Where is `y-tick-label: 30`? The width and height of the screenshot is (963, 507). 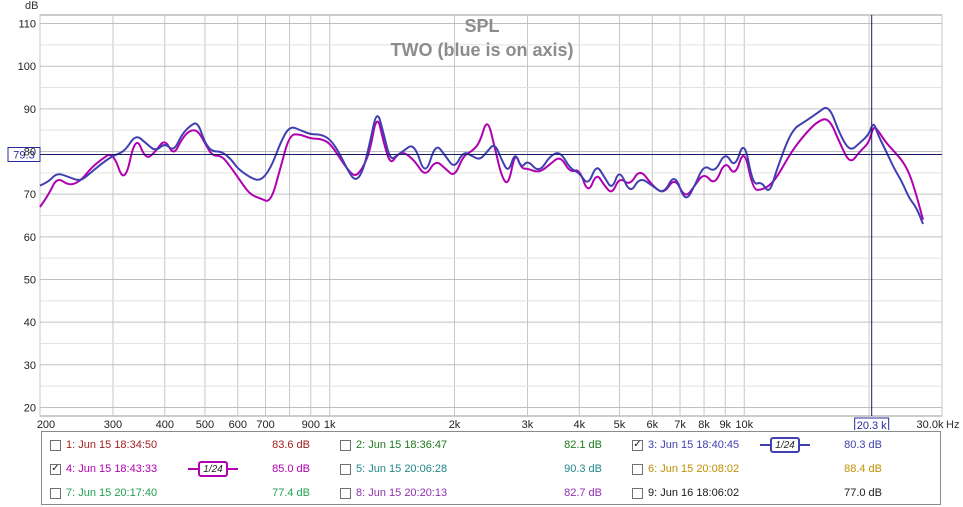 y-tick-label: 30 is located at coordinates (30, 366).